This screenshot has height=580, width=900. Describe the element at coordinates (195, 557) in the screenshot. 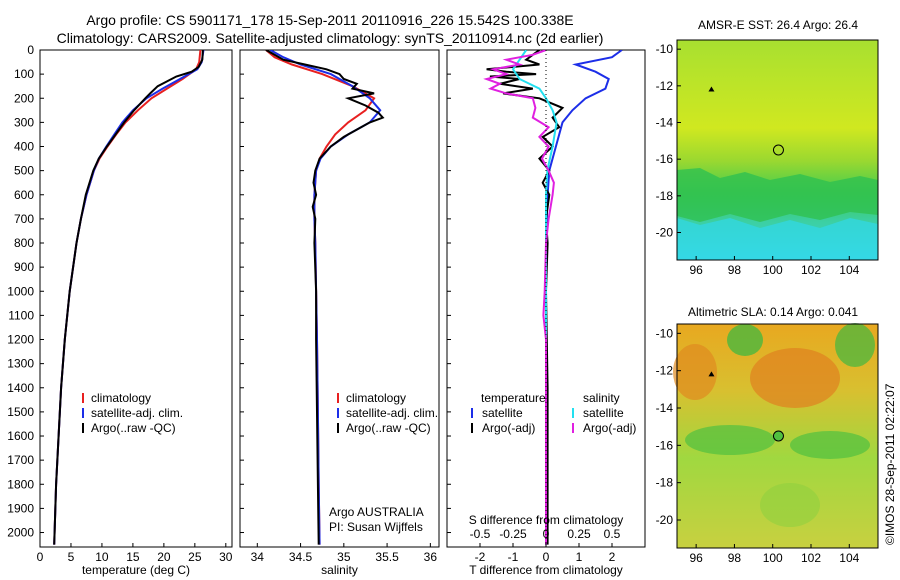

I see `x-tick-label: 25` at that location.